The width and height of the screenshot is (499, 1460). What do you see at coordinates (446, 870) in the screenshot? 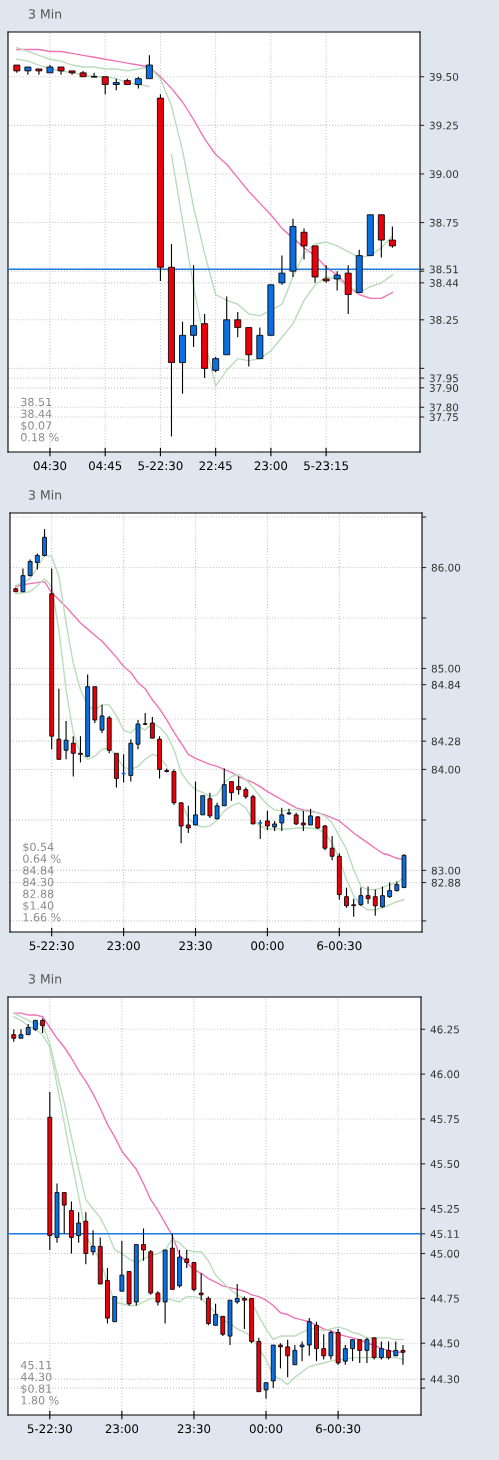
I see `y-tick-label: 83.00` at bounding box center [446, 870].